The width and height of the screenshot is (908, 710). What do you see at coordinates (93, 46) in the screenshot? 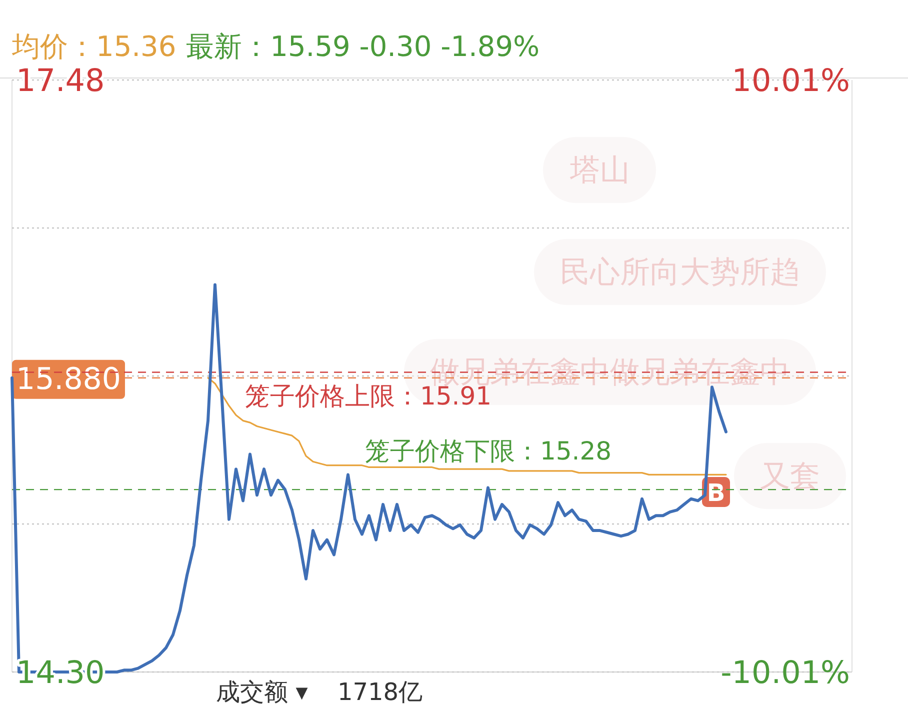
I see `chart-title: 均价：15.36` at bounding box center [93, 46].